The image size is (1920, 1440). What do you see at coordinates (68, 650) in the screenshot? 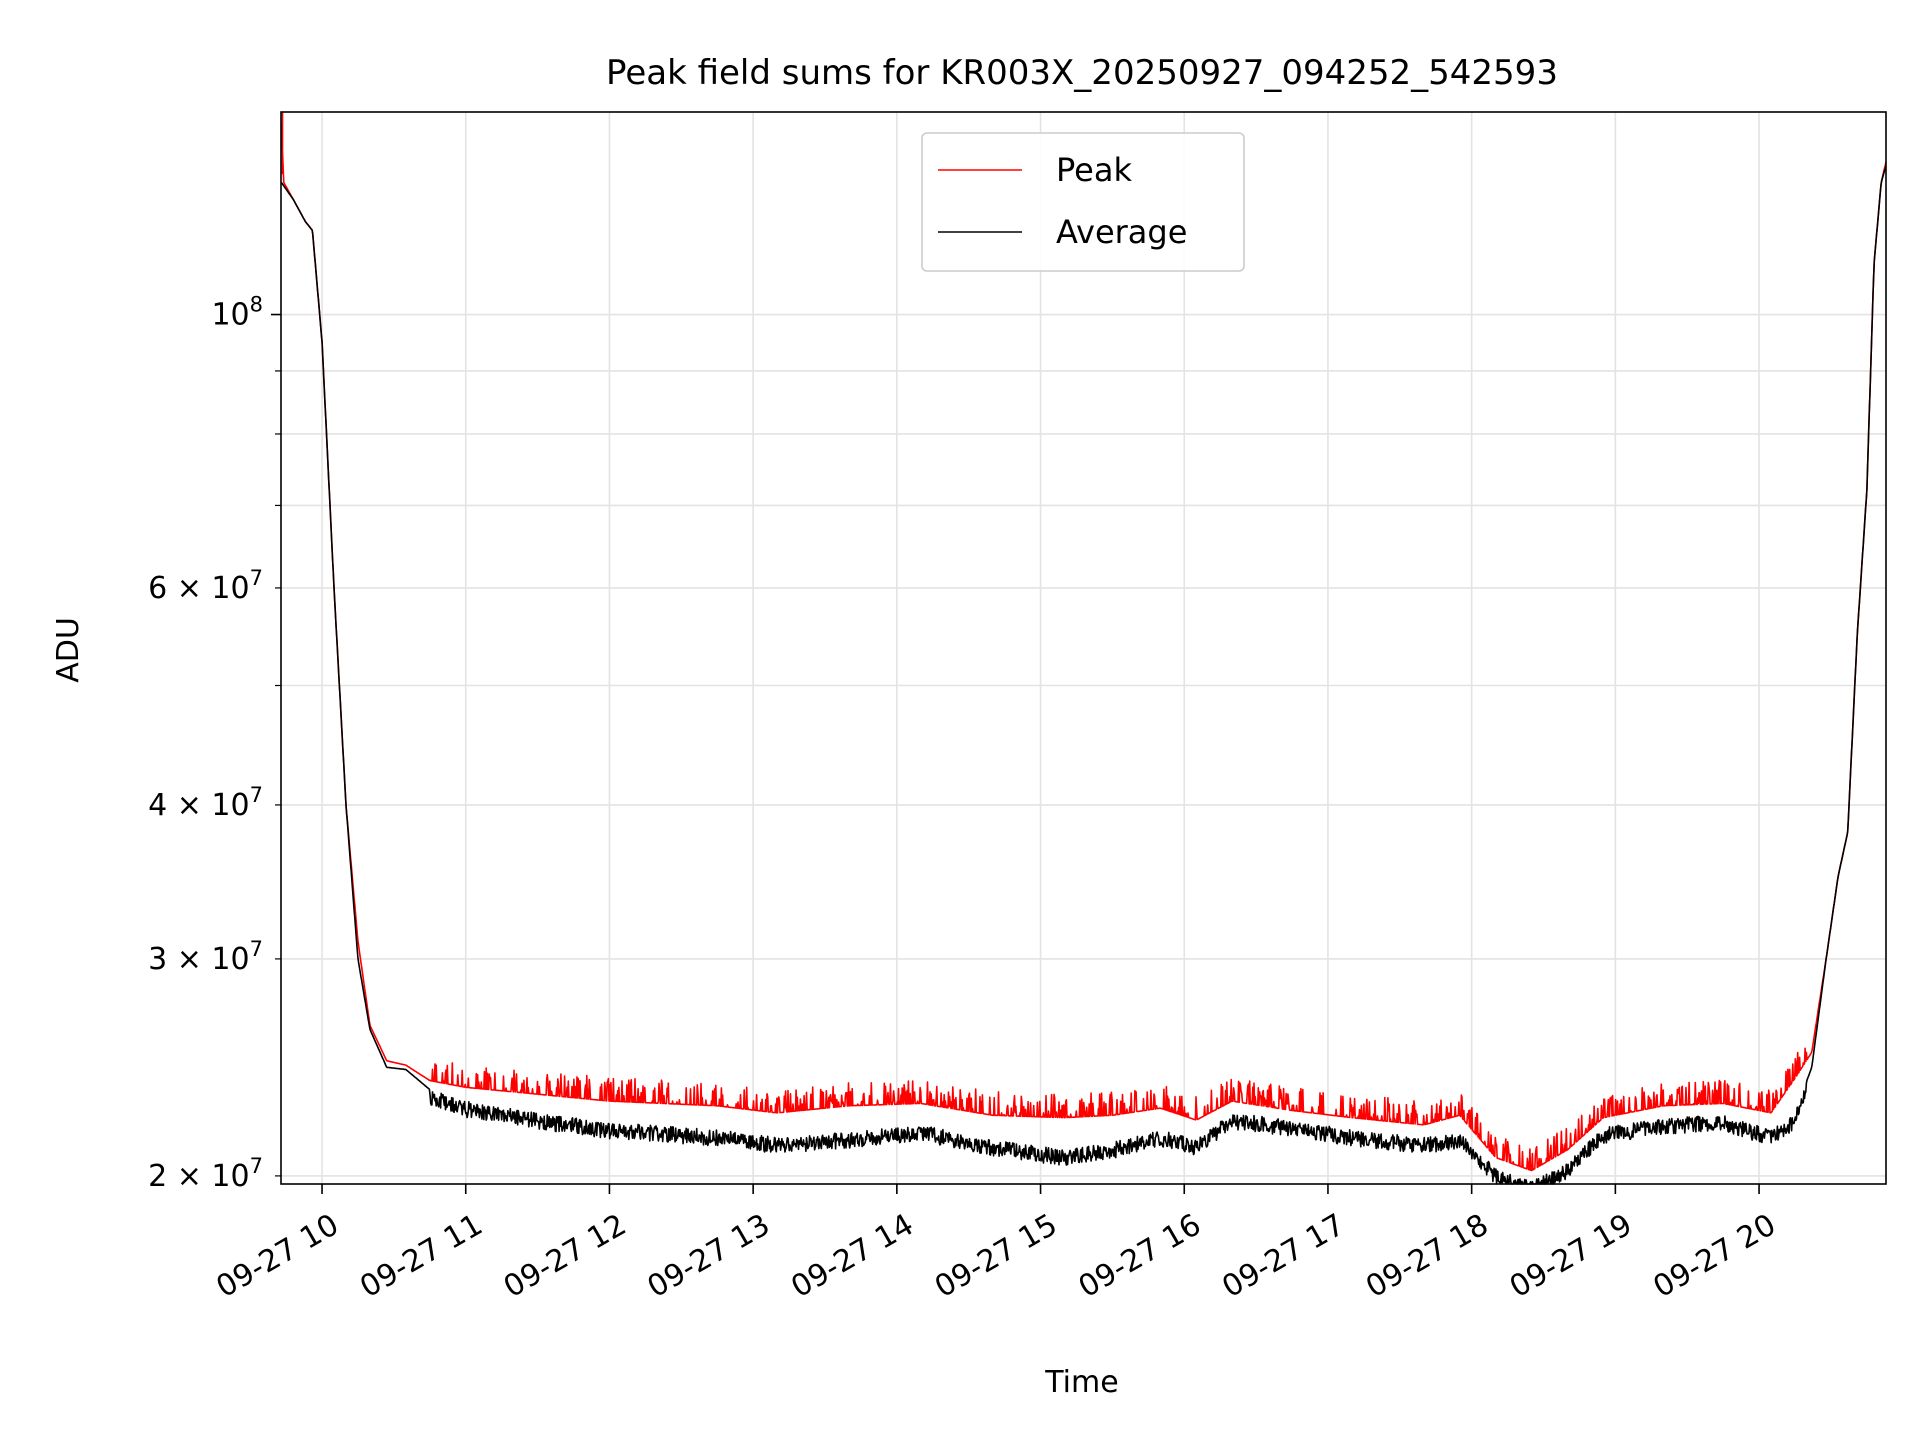
I see `y-axis-label: ADU` at bounding box center [68, 650].